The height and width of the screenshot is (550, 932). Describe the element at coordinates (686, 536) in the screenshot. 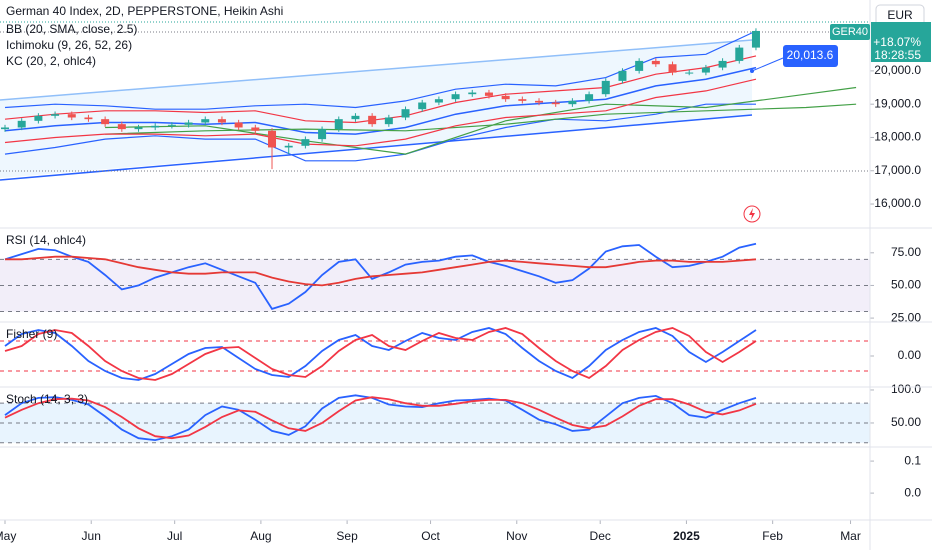

I see `x-tick-label: 2025` at that location.